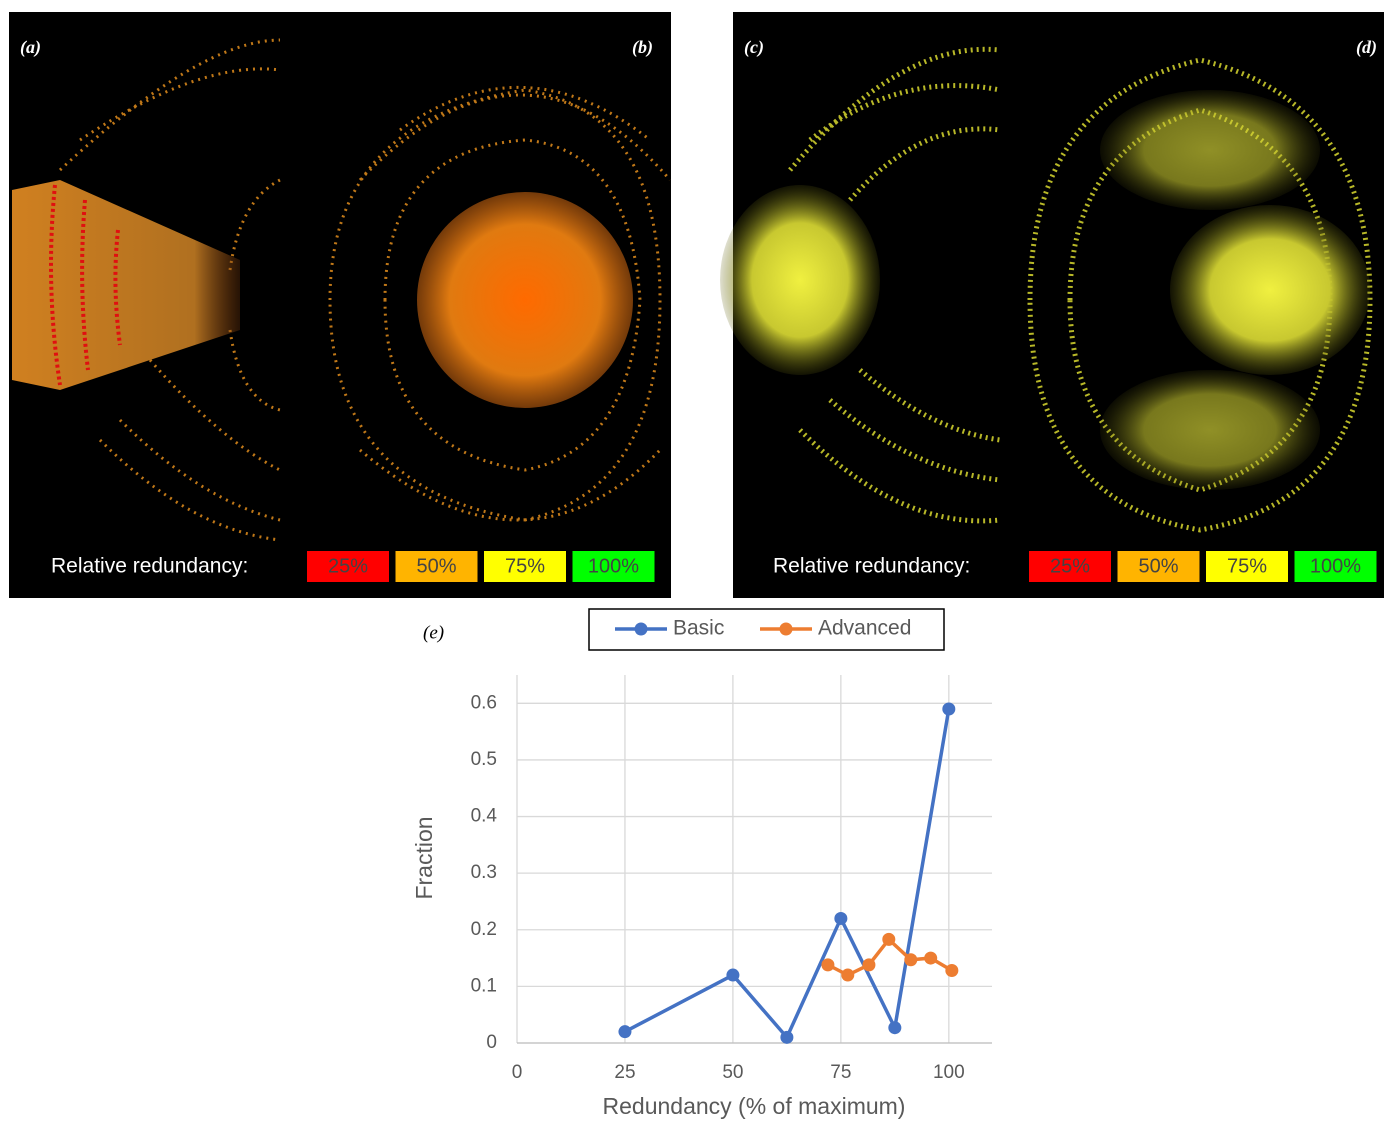 The image size is (1384, 1122). Describe the element at coordinates (484, 702) in the screenshot. I see `y-tick-label: 0.6` at that location.